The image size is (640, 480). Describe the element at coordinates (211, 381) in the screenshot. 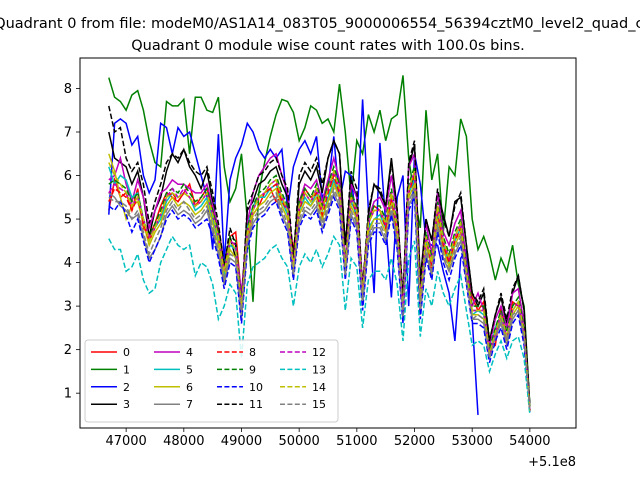

I see `legend-frame` at that location.